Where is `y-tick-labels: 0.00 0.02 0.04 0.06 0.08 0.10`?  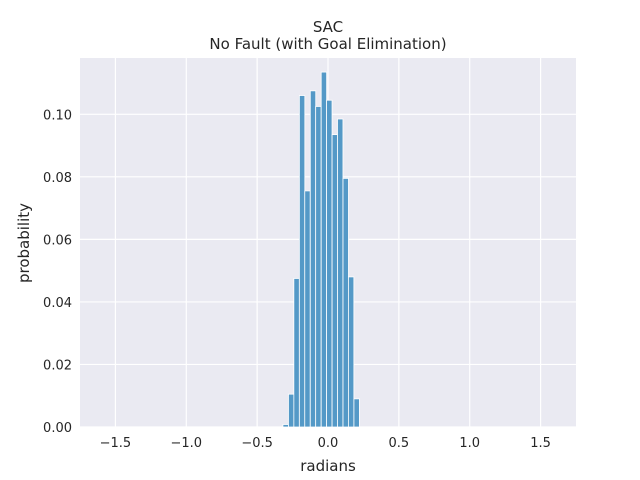
y-tick-labels: 0.00 0.02 0.04 0.06 0.08 0.10 is located at coordinates (57, 272).